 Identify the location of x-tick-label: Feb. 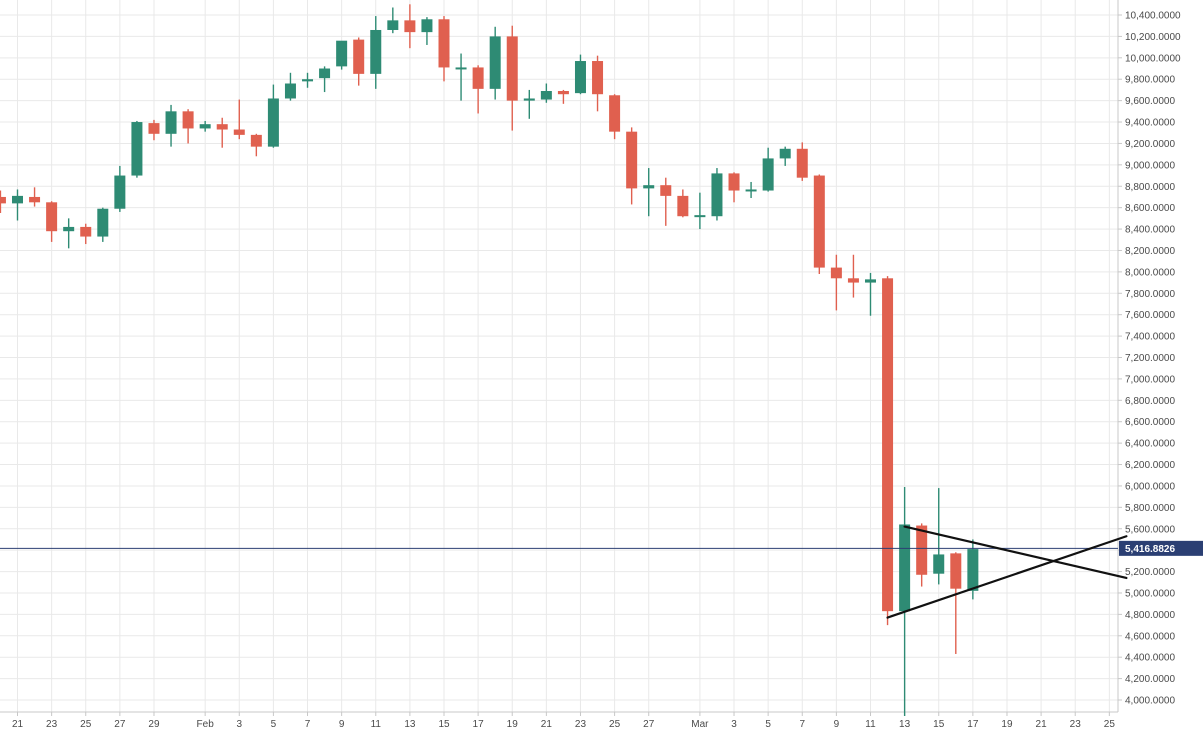
(206, 724).